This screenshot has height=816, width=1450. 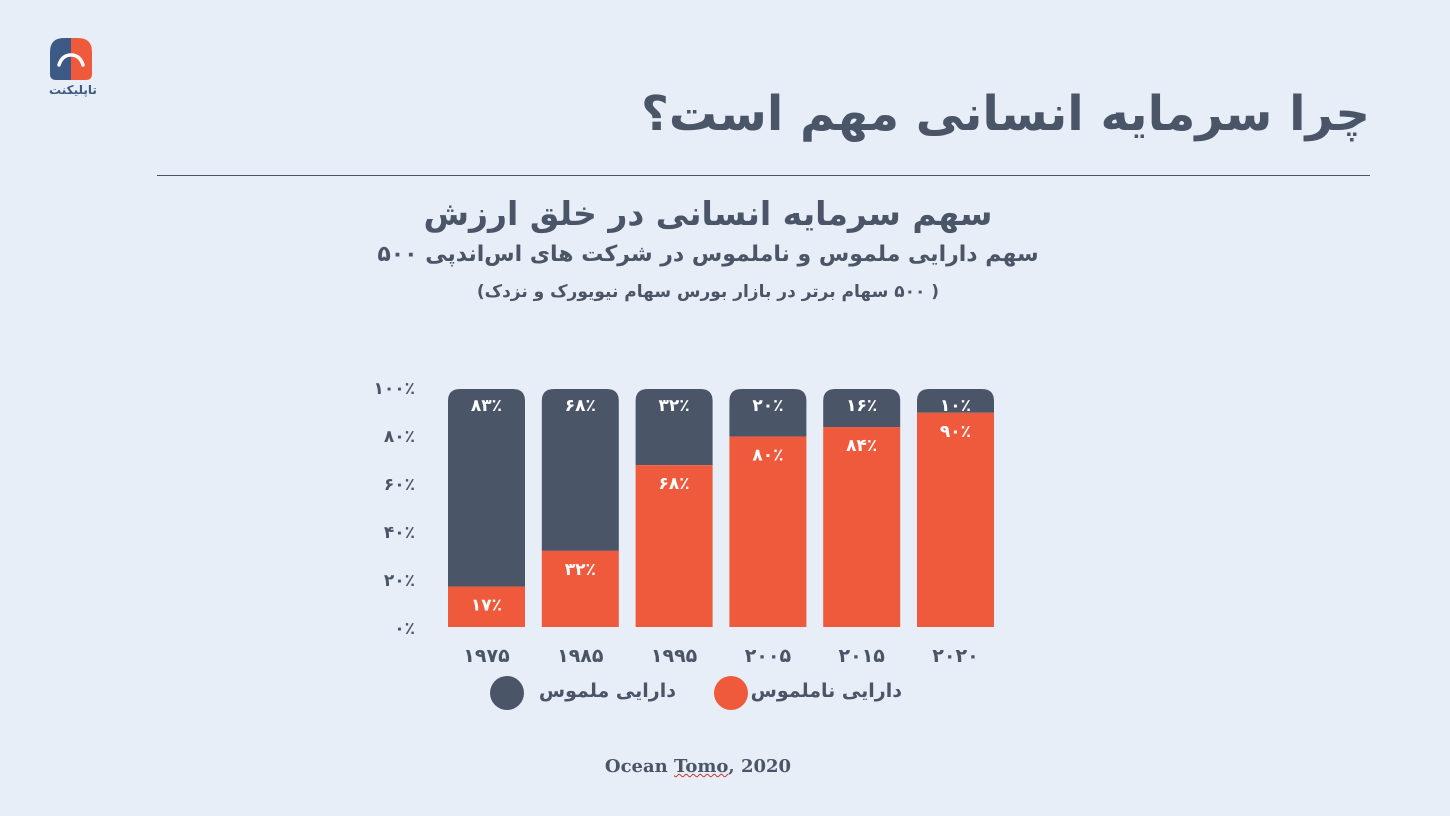 I want to click on y-tick-label: ۶۰٪, so click(x=399, y=485).